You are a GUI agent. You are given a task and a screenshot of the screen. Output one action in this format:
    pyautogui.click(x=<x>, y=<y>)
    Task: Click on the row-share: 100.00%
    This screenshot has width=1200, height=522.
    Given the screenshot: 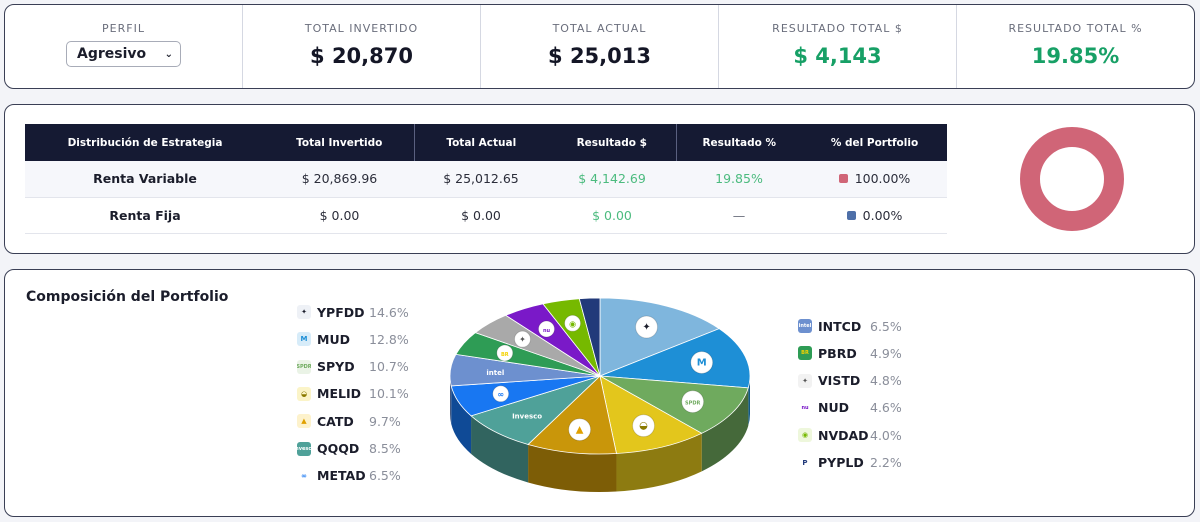 What is the action you would take?
    pyautogui.click(x=874, y=179)
    